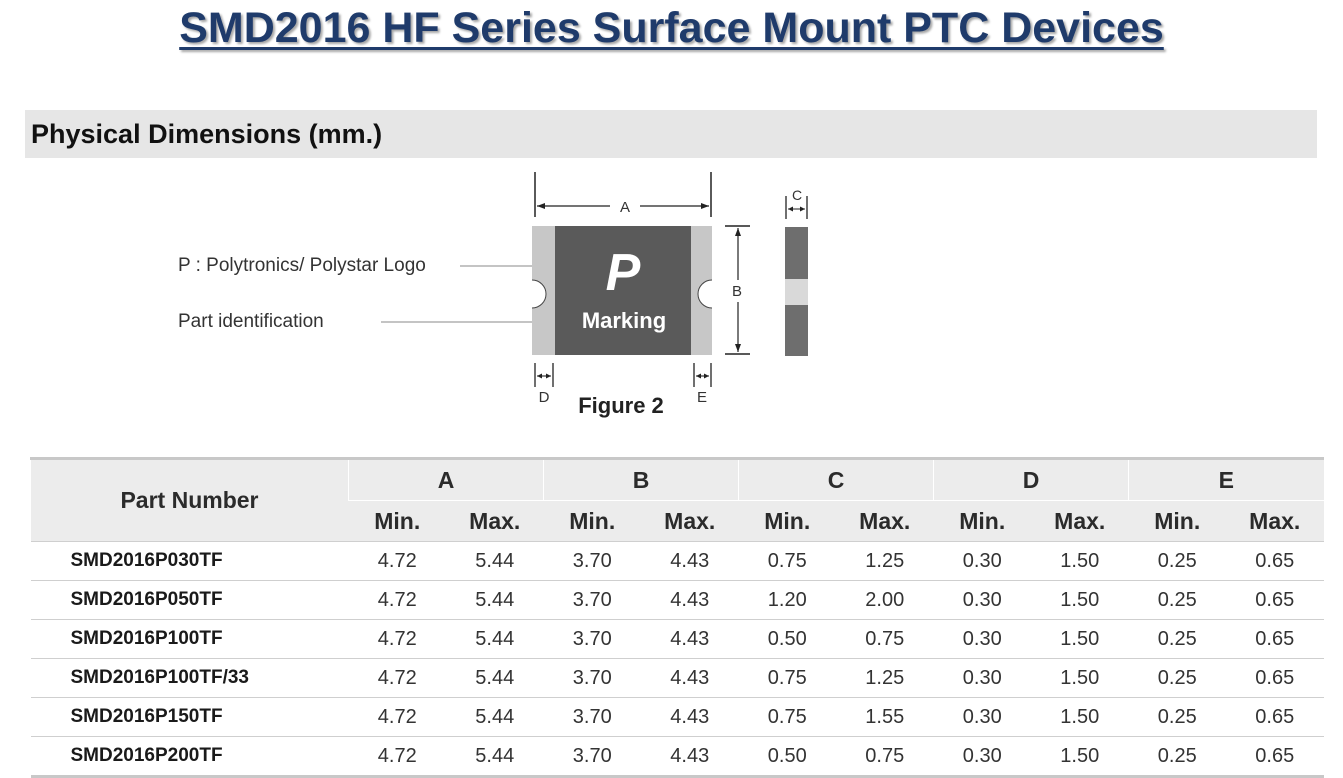  Describe the element at coordinates (189, 639) in the screenshot. I see `part-number-cell: SMD2016P100TF` at that location.